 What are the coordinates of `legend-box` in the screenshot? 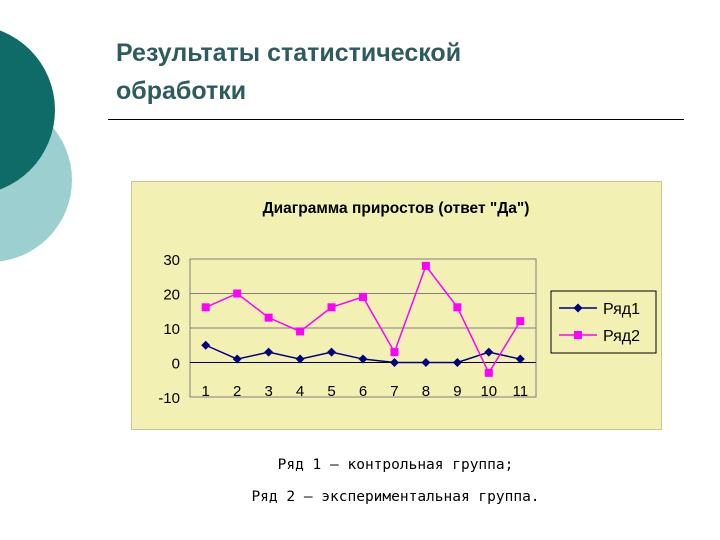 It's located at (603, 322).